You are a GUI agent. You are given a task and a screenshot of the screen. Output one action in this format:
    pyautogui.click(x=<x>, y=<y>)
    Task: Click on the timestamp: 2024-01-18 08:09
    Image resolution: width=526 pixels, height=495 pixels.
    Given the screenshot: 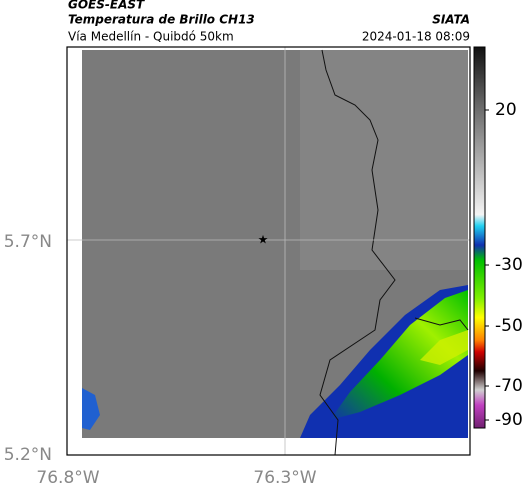 What is the action you would take?
    pyautogui.click(x=416, y=37)
    